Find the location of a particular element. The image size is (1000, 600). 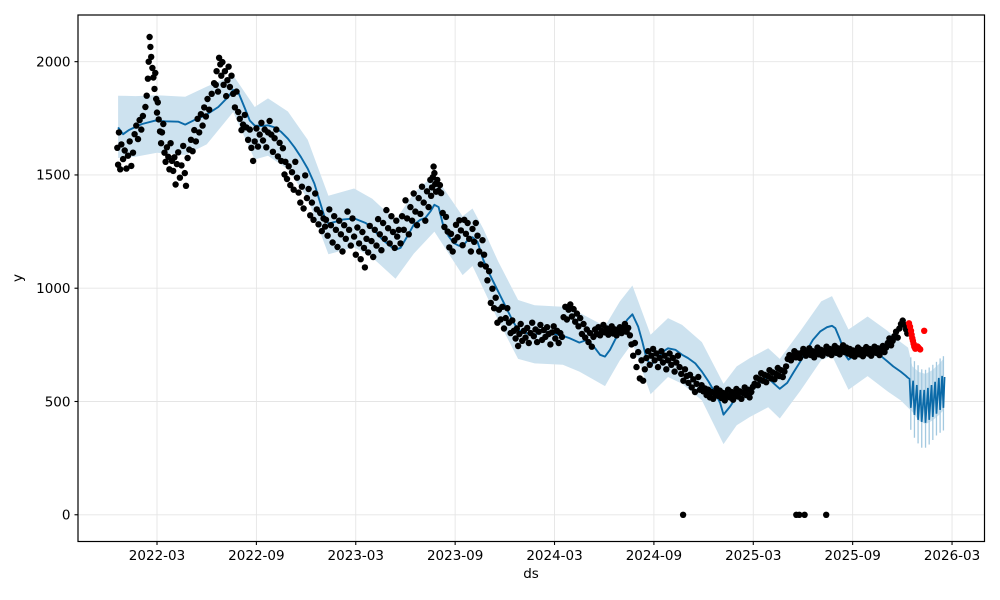

y-axis-label: y is located at coordinates (18, 278).